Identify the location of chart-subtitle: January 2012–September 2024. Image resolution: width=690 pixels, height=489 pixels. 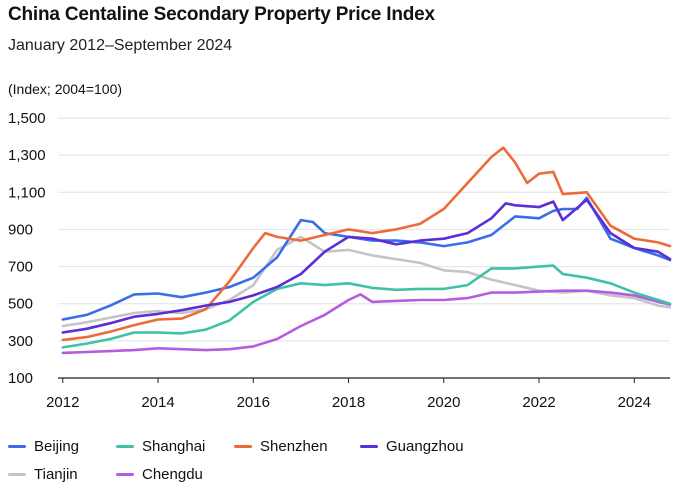
(120, 45).